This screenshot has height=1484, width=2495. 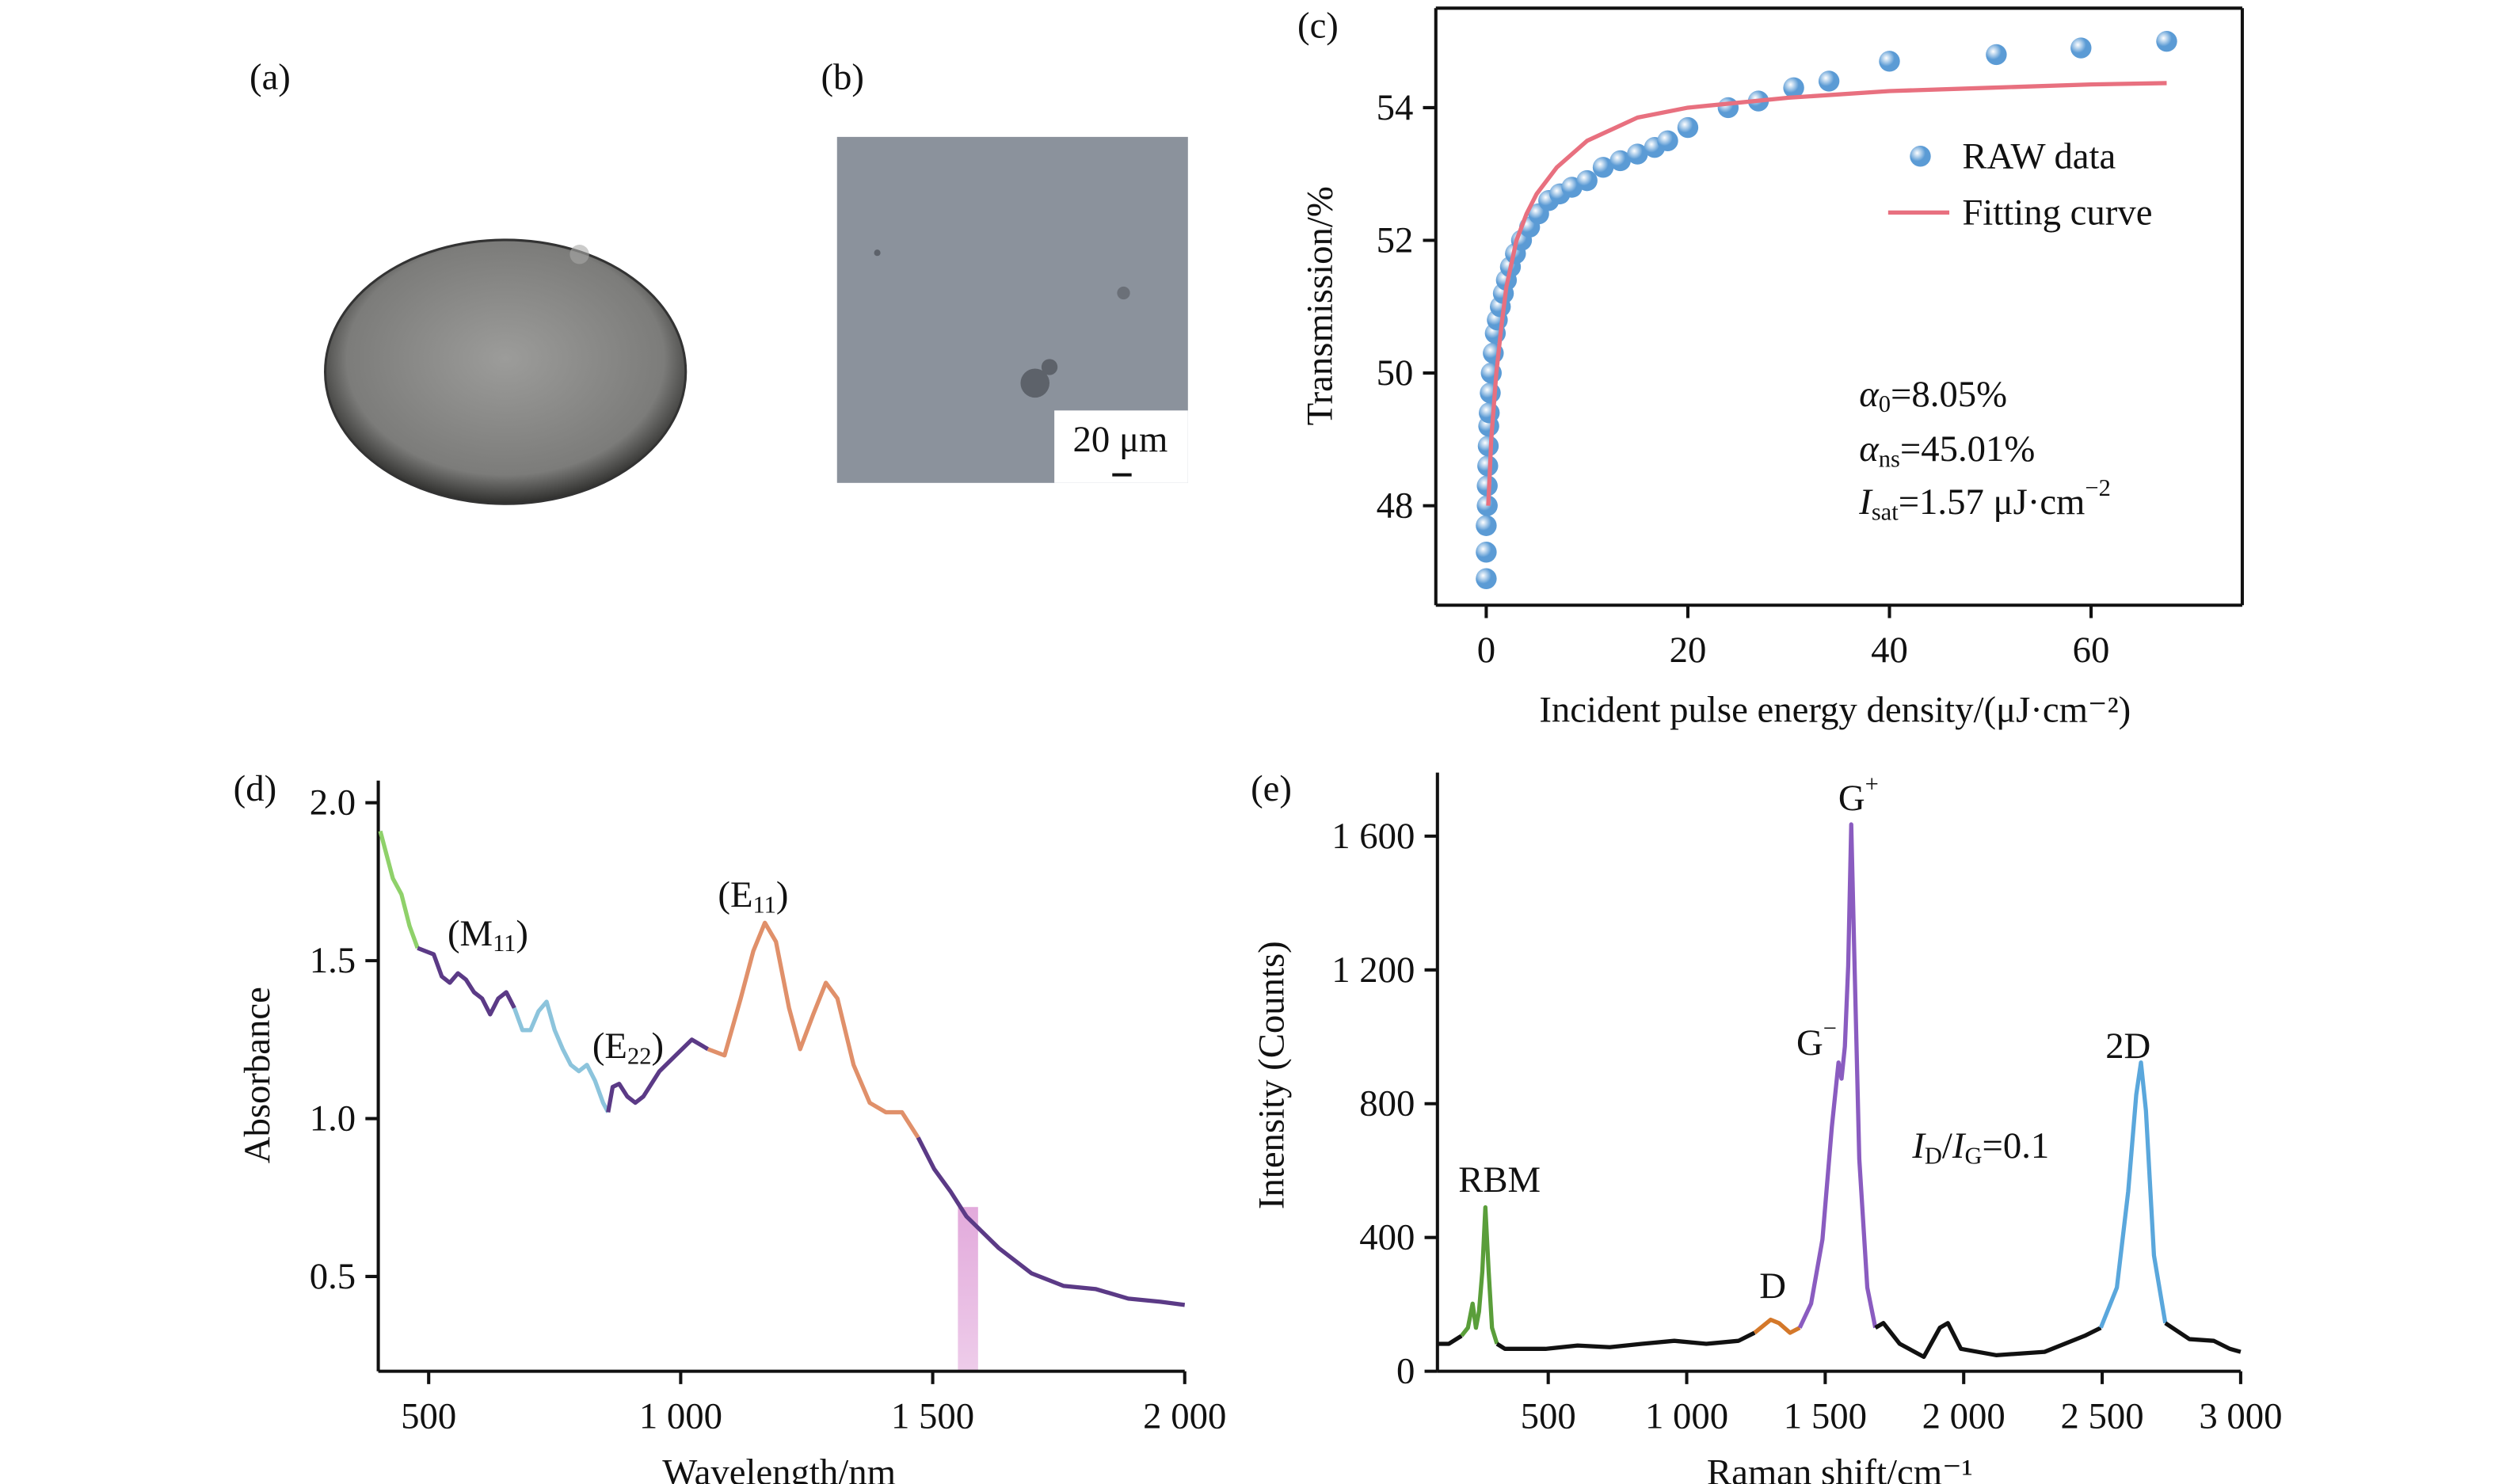 What do you see at coordinates (779, 1468) in the screenshot?
I see `x-axis-title: Wavelength/nm` at bounding box center [779, 1468].